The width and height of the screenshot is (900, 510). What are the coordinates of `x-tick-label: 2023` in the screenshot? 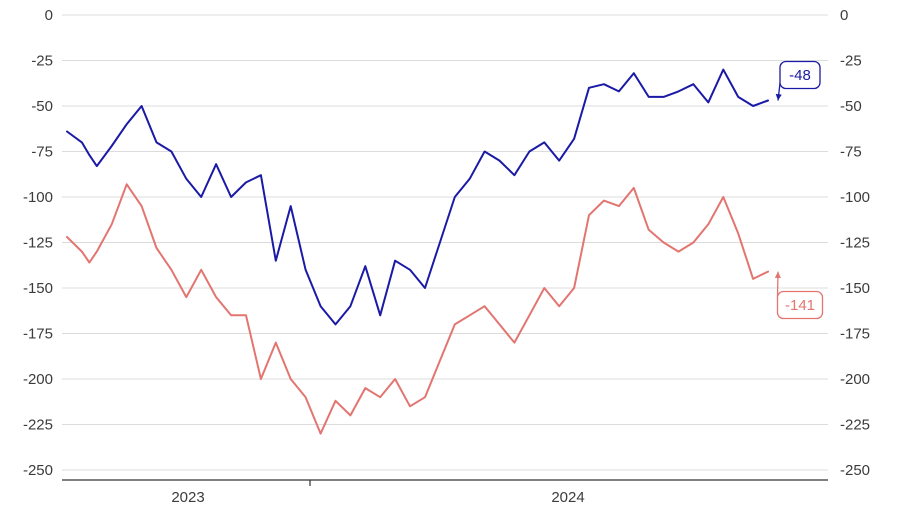 It's located at (187, 497).